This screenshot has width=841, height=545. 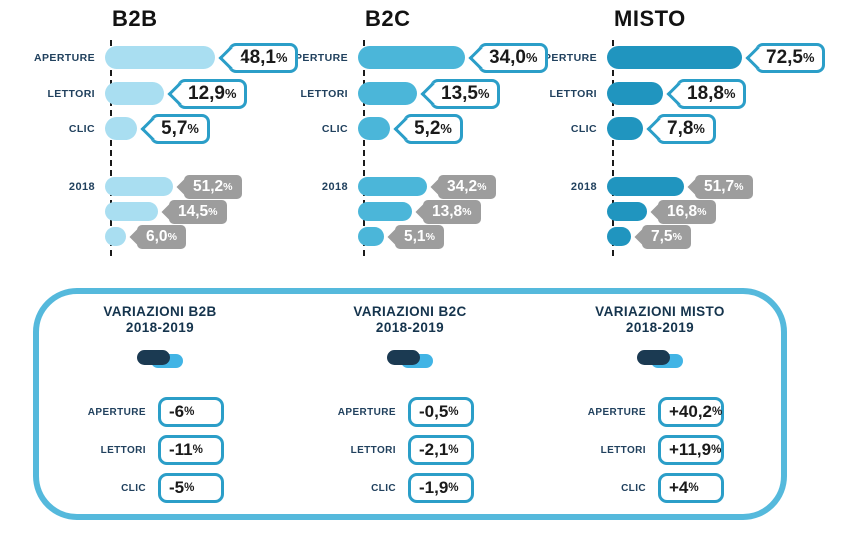 I want to click on column-title-b2c: B2C, so click(x=388, y=18).